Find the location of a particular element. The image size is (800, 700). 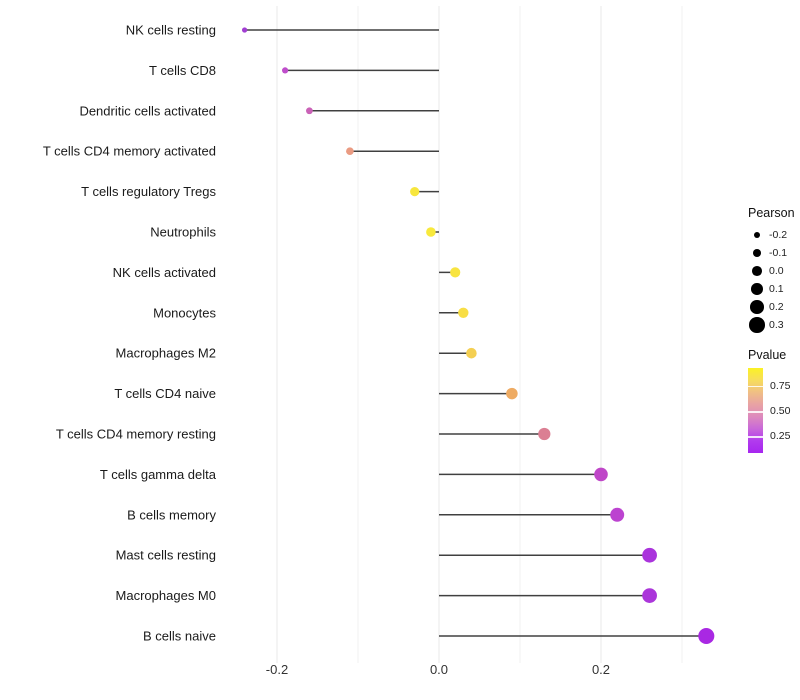

legend-size-label: -0.2 is located at coordinates (778, 235).